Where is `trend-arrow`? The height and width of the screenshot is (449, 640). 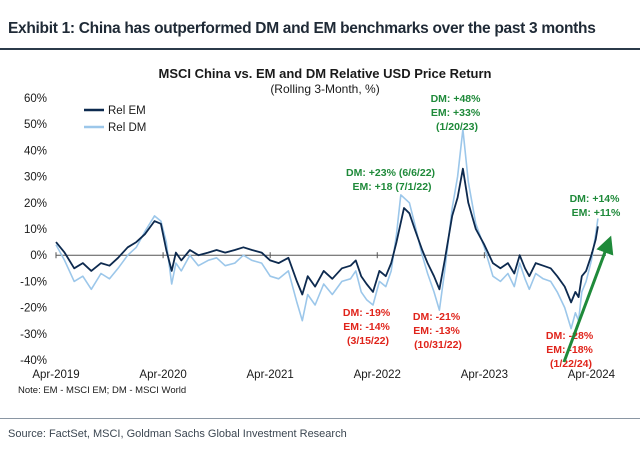 trend-arrow is located at coordinates (588, 299).